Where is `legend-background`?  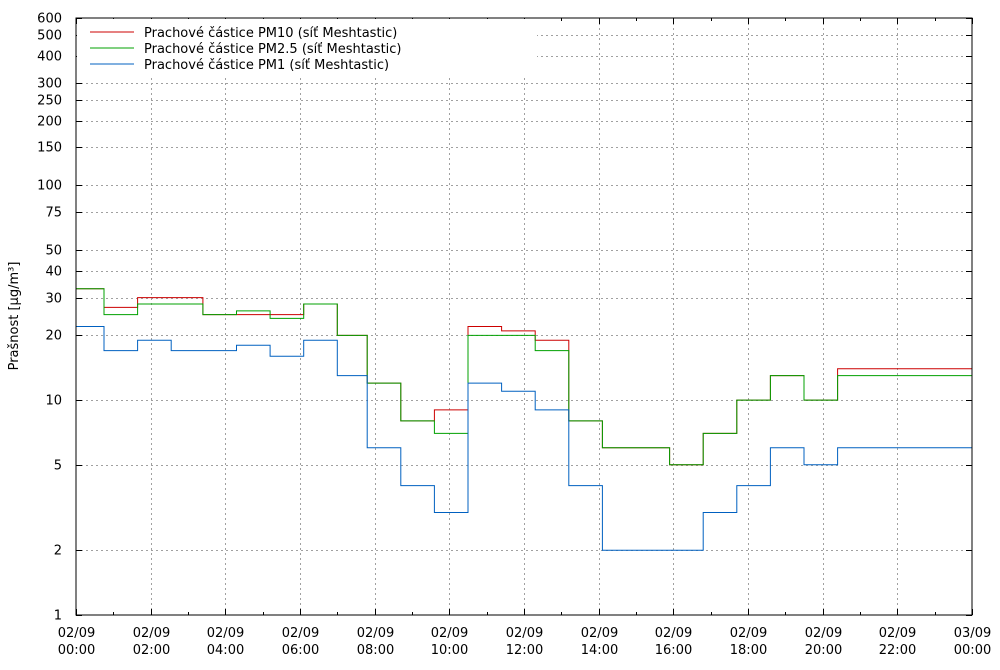 legend-background is located at coordinates (307, 48).